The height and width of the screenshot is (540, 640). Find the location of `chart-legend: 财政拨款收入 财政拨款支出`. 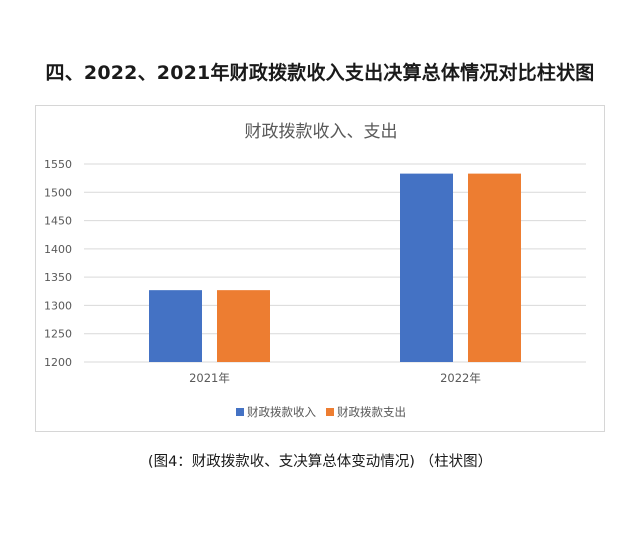

chart-legend: 财政拨款收入 财政拨款支出 is located at coordinates (321, 412).